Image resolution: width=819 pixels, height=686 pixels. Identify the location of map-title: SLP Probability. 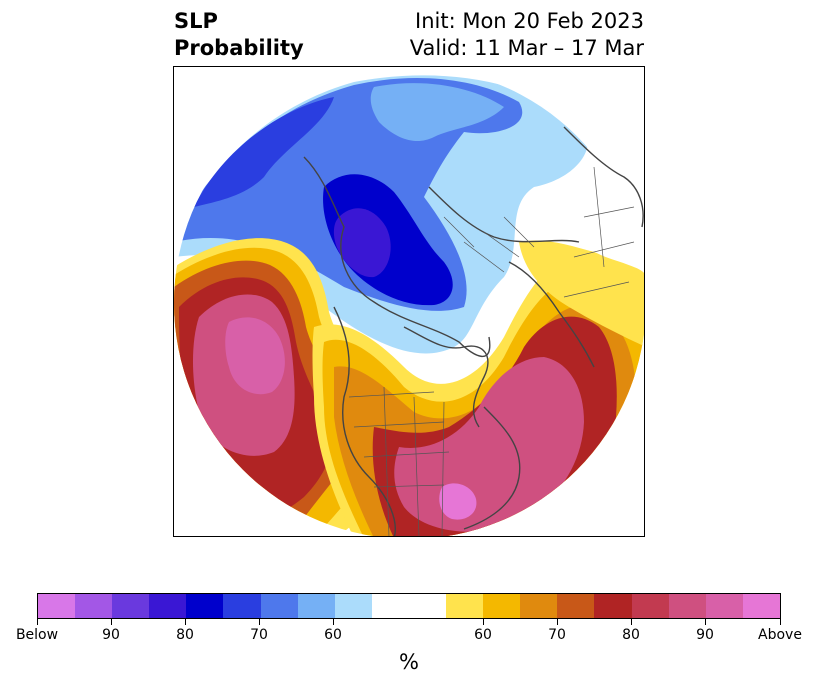
(239, 35).